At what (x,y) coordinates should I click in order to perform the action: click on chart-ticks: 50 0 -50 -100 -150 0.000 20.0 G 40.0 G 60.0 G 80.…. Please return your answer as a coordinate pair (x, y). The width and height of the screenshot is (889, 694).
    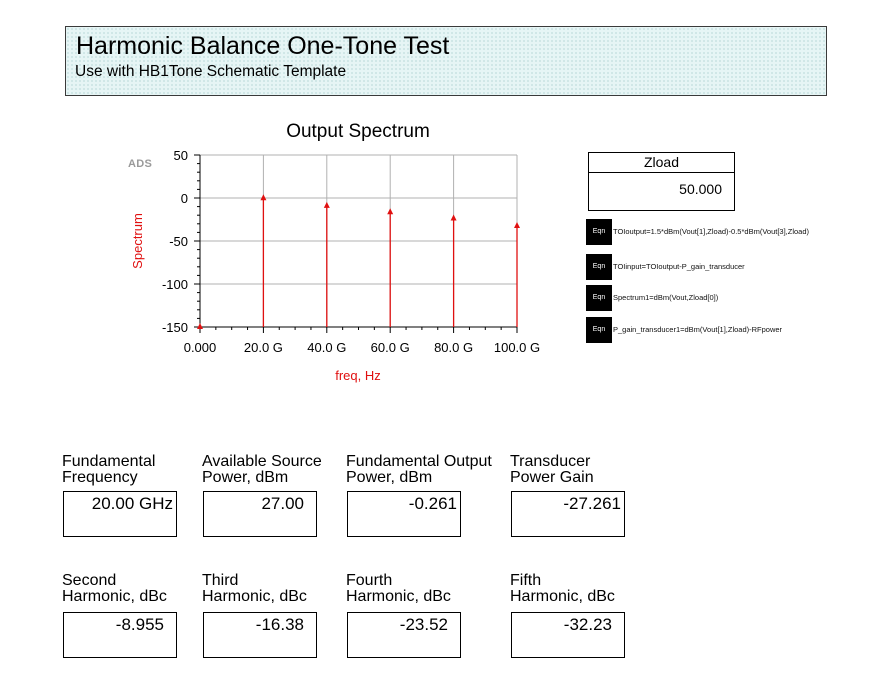
    Looking at the image, I should click on (351, 251).